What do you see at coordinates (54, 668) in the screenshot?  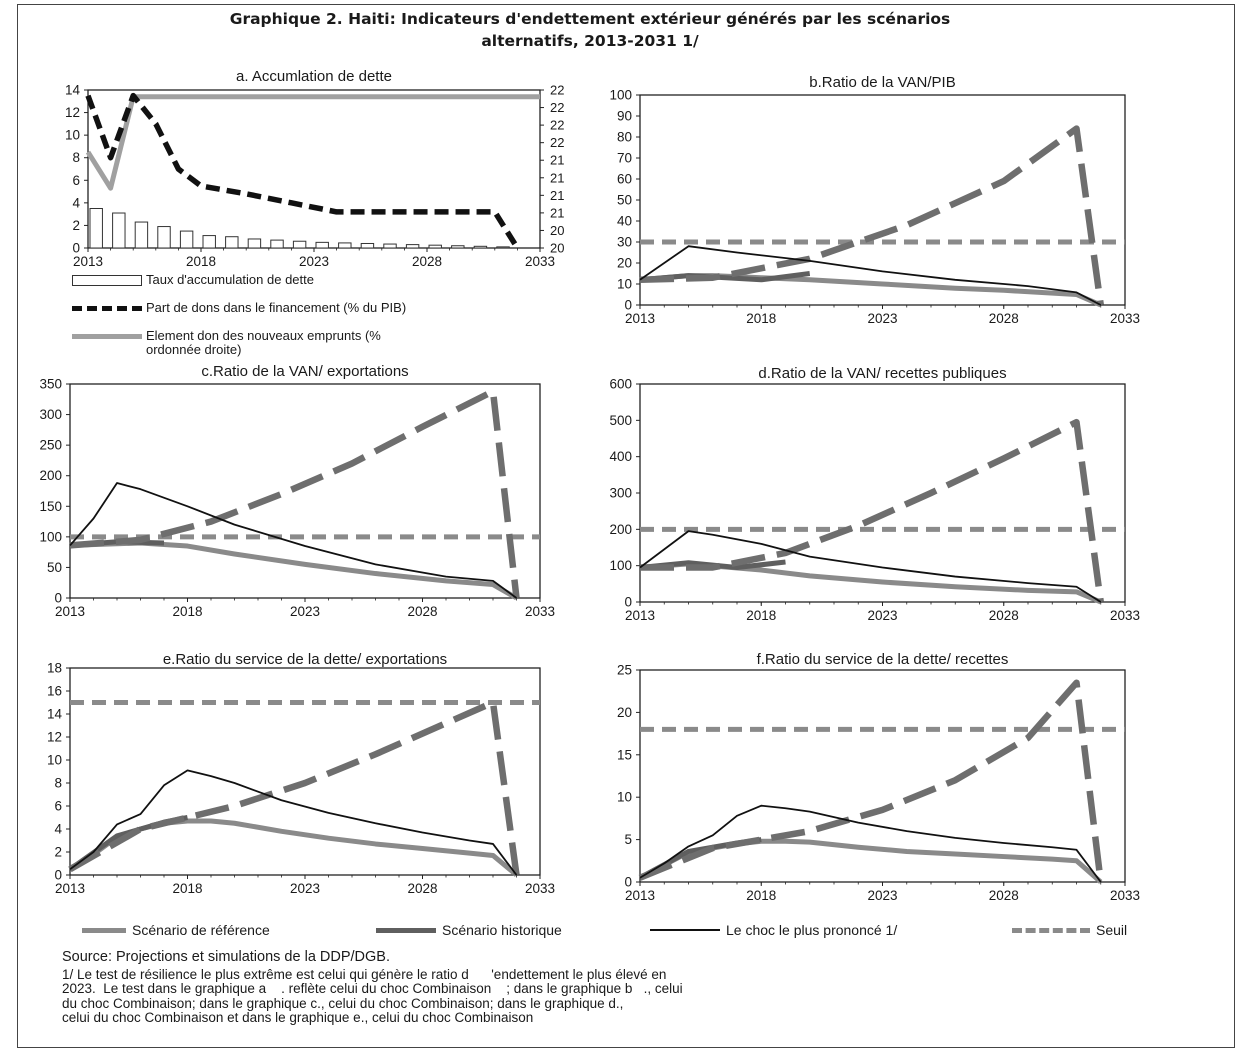 I see `chart-e-ytick-label: 18` at bounding box center [54, 668].